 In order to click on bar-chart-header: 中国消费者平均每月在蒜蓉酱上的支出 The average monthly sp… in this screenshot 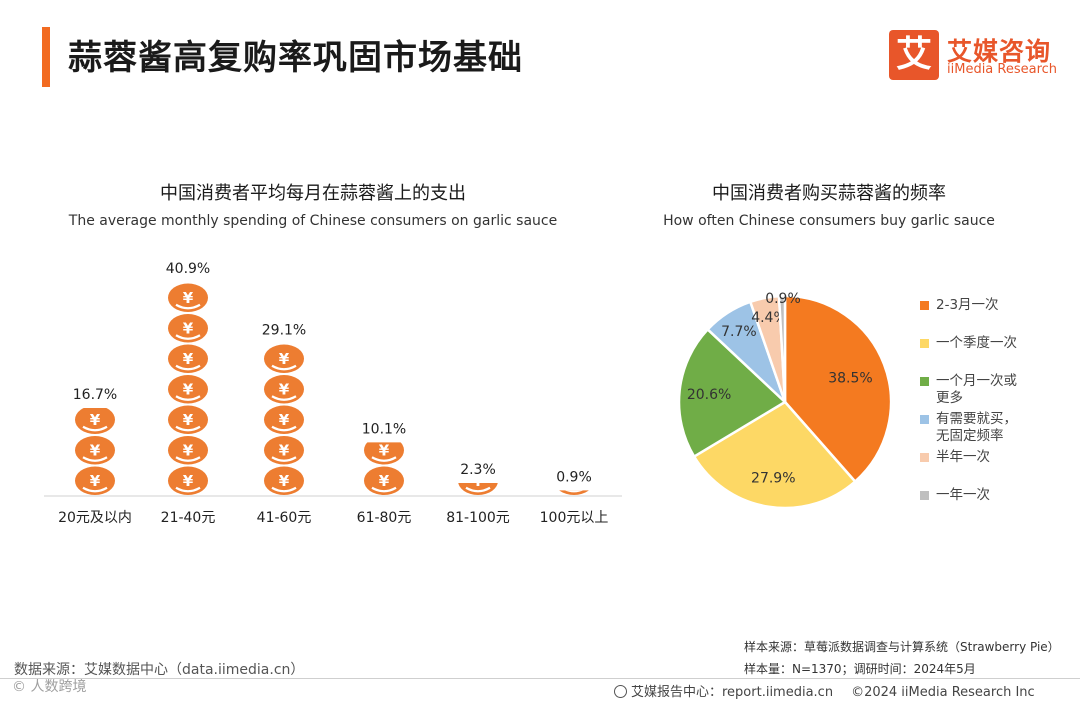, I will do `click(313, 204)`.